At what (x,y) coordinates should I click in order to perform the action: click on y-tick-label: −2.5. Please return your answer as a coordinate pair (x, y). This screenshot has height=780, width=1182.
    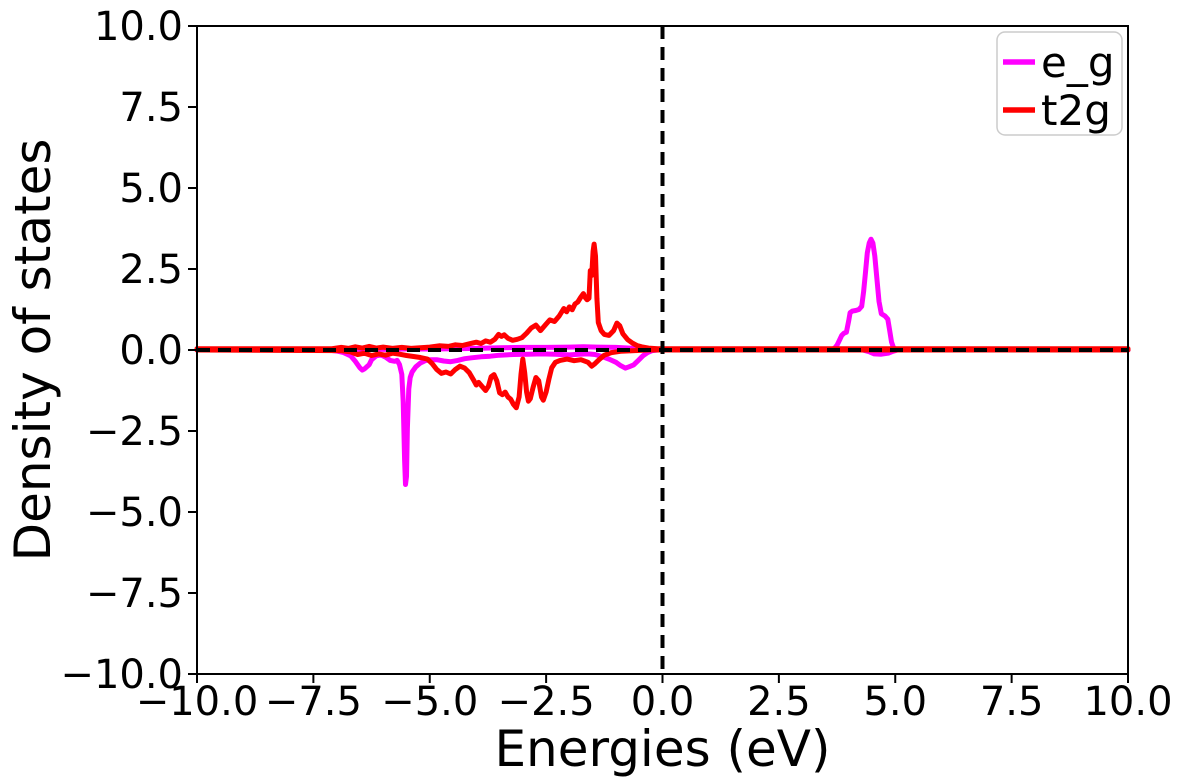
    Looking at the image, I should click on (134, 432).